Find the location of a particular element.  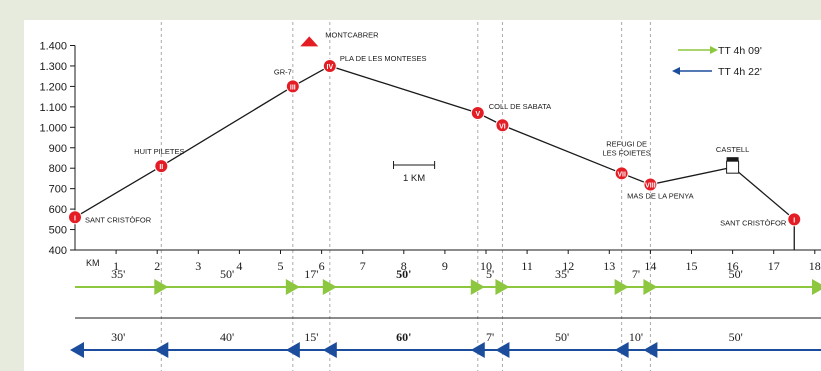

return-time-time-label: 60' is located at coordinates (403, 337).